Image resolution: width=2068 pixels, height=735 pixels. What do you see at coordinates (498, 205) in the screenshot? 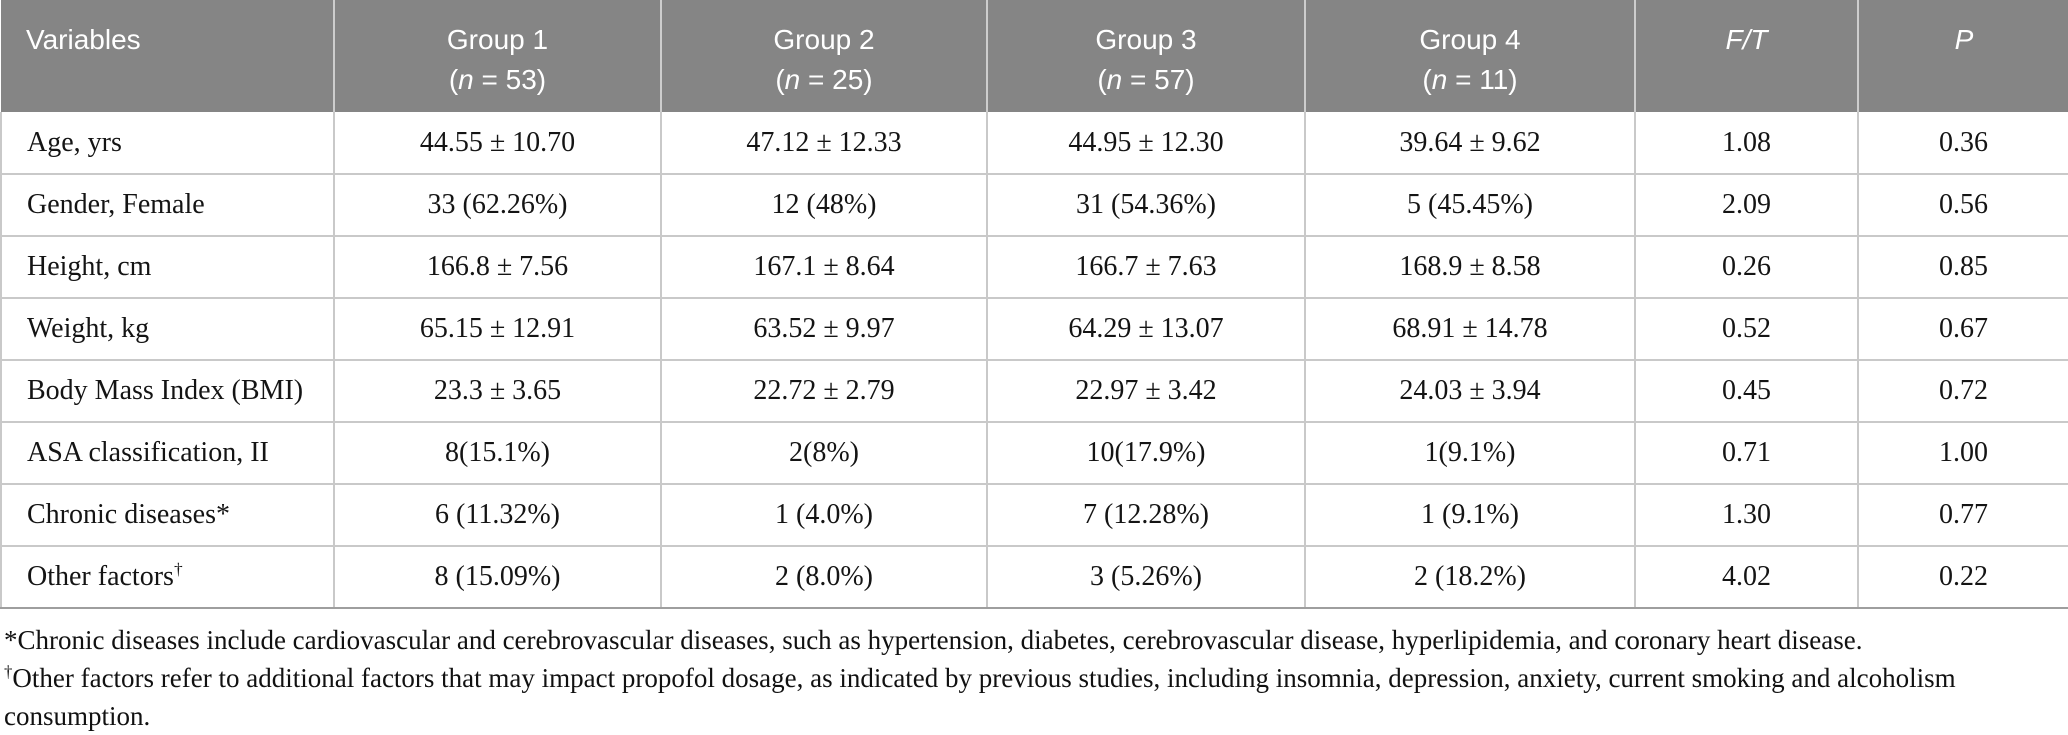
I see `data-cell-group-1: 33 (62.26%)` at bounding box center [498, 205].